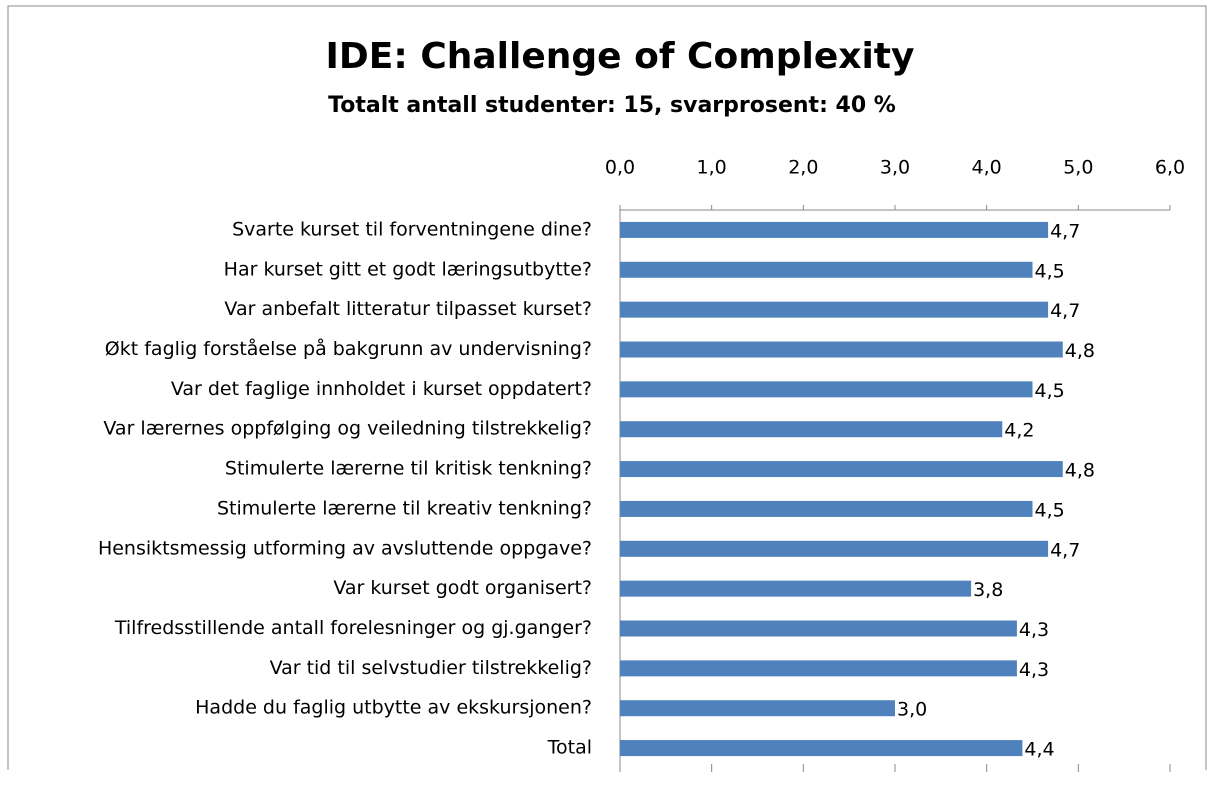 The height and width of the screenshot is (789, 1214). I want to click on data-label: 4,4, so click(1039, 750).